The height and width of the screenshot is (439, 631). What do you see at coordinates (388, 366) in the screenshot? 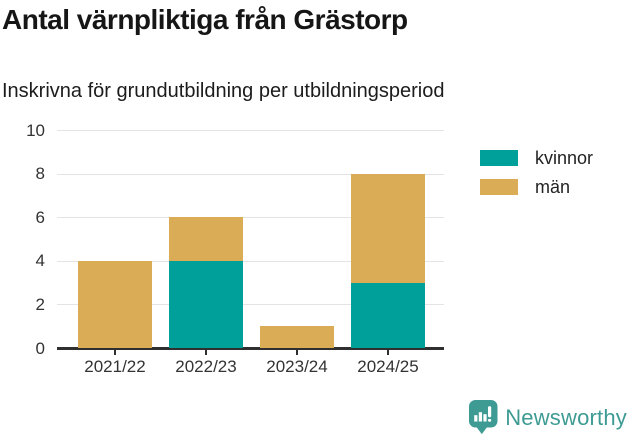
I see `x-axis-tick-label: 2024/25` at bounding box center [388, 366].